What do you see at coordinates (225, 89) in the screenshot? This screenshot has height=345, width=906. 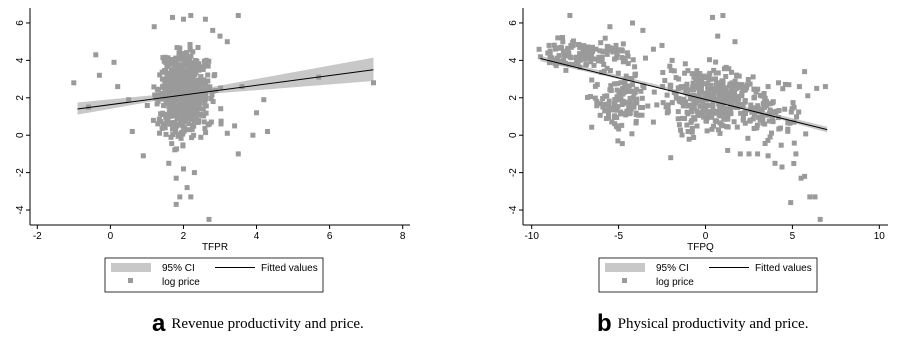 I see `fitted-line` at bounding box center [225, 89].